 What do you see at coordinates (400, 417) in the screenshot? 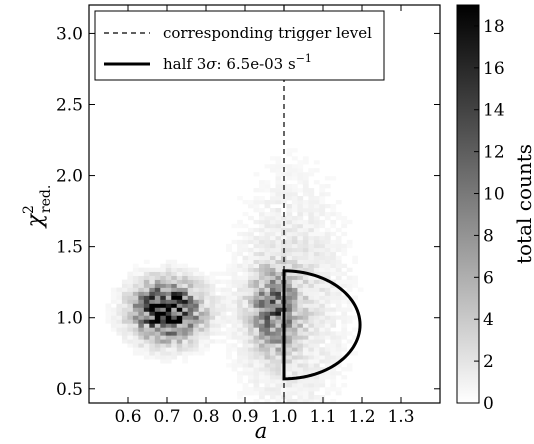
I see `x-tick-label: 1.3` at bounding box center [400, 417].